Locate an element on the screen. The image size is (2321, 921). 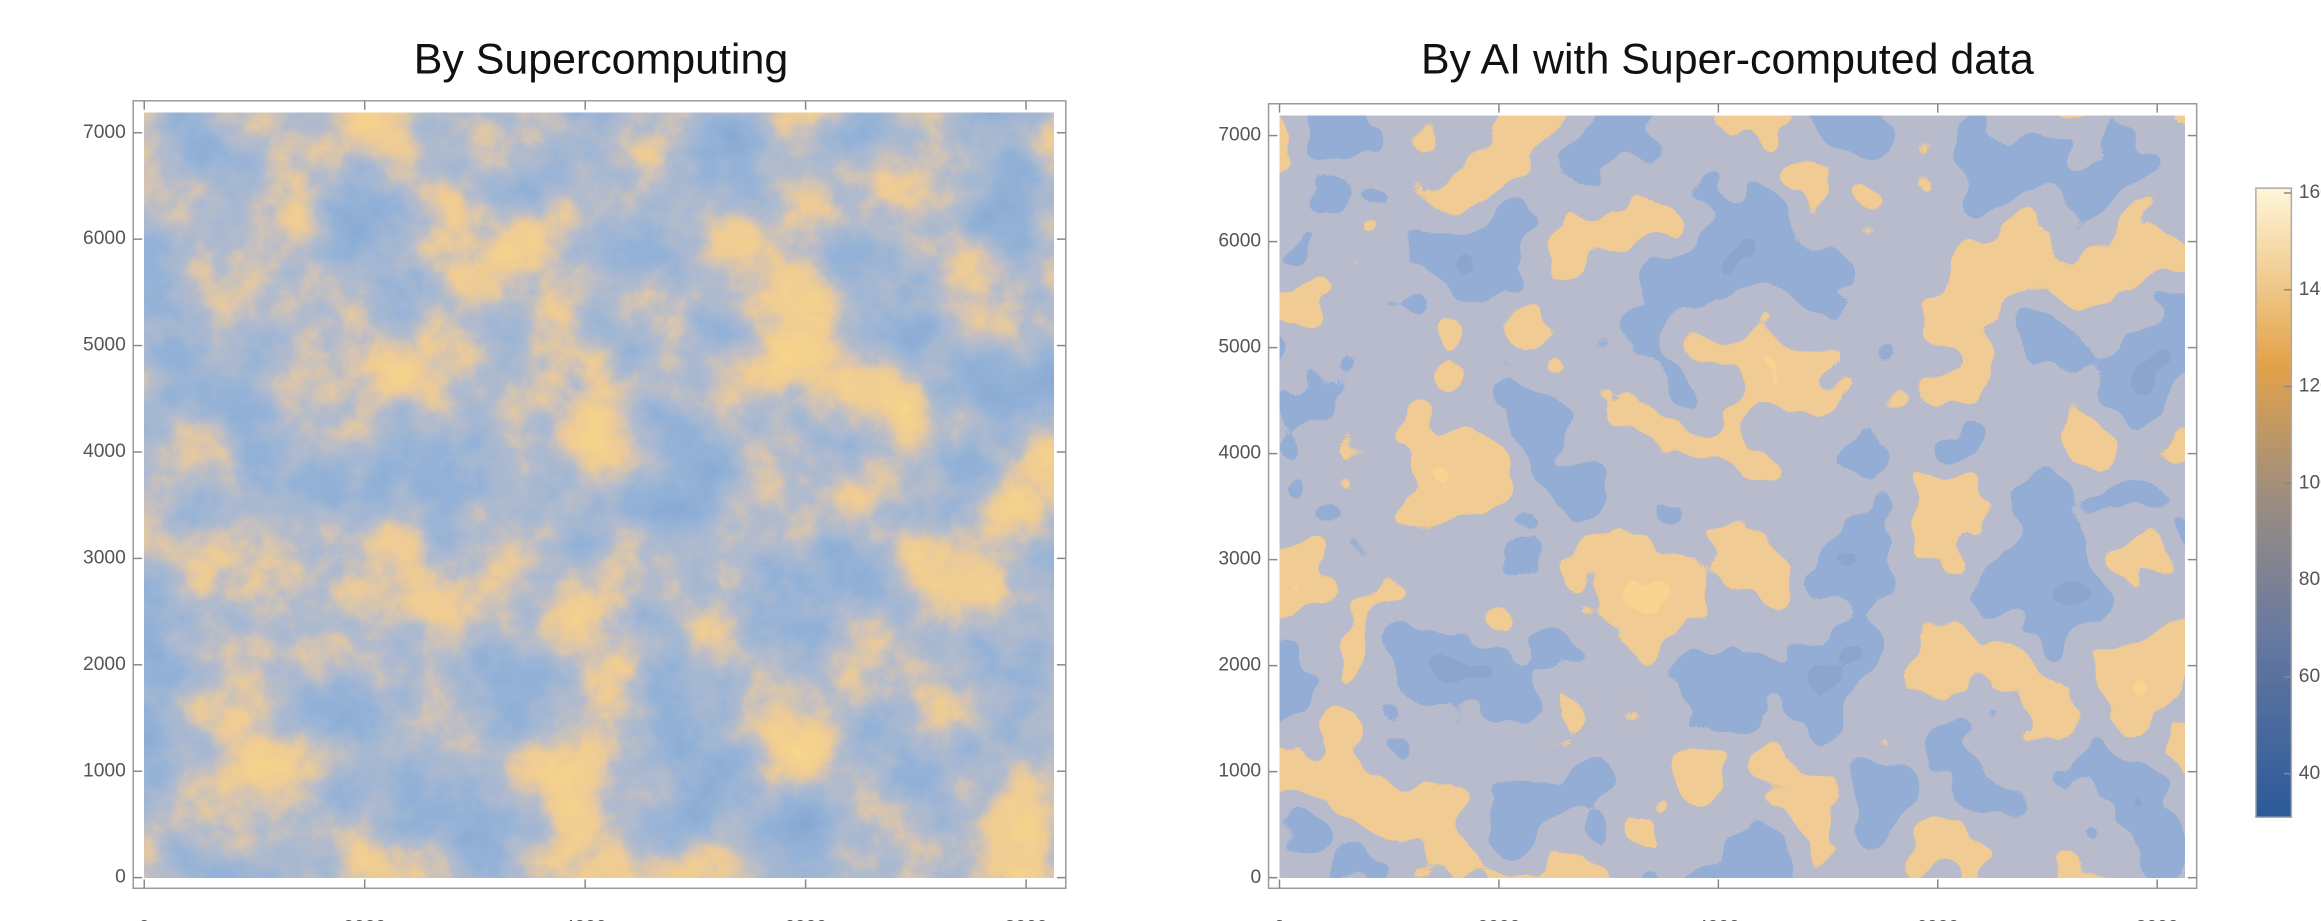
colorbar-tick-label: 140 is located at coordinates (2310, 289).